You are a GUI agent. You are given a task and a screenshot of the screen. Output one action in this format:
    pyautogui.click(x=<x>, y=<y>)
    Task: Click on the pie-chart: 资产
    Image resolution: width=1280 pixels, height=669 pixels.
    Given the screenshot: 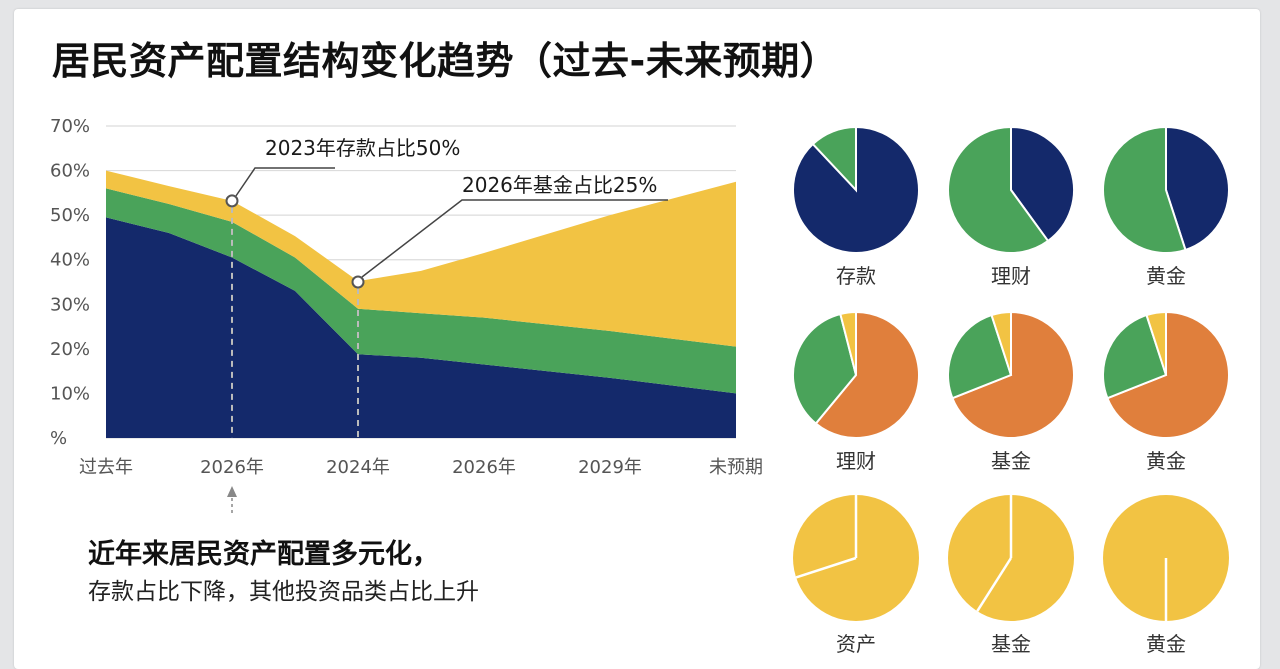 What is the action you would take?
    pyautogui.click(x=856, y=575)
    